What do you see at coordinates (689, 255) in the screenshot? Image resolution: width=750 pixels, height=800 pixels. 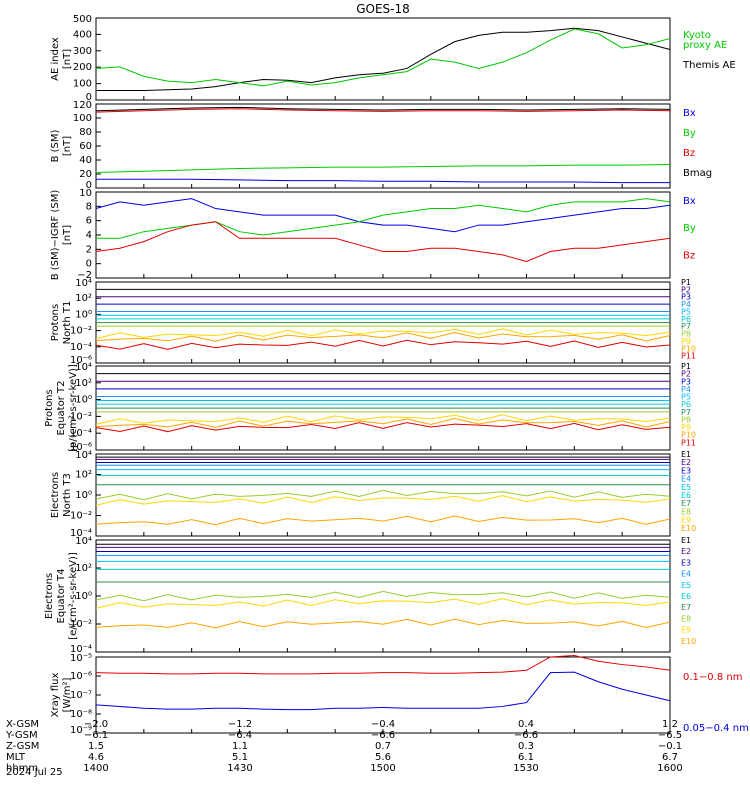 I see `legend-label: Bz` at bounding box center [689, 255].